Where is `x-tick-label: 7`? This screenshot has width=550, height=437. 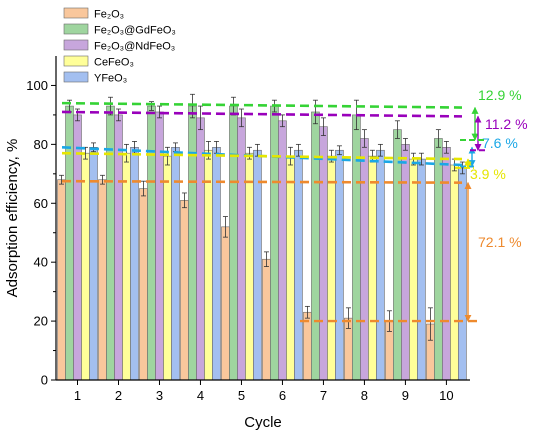
x-tick-label: 7 is located at coordinates (323, 395).